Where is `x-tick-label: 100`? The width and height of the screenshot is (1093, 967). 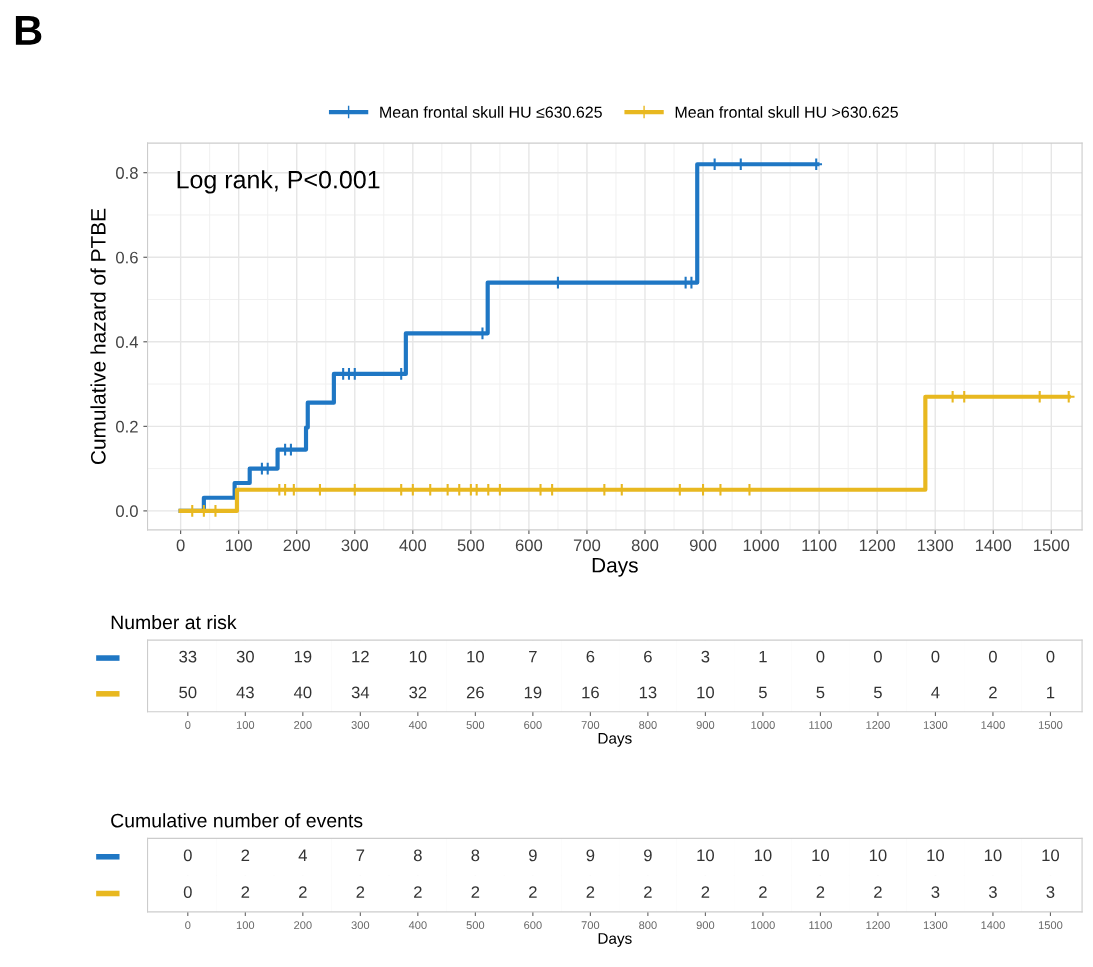 x-tick-label: 100 is located at coordinates (239, 545).